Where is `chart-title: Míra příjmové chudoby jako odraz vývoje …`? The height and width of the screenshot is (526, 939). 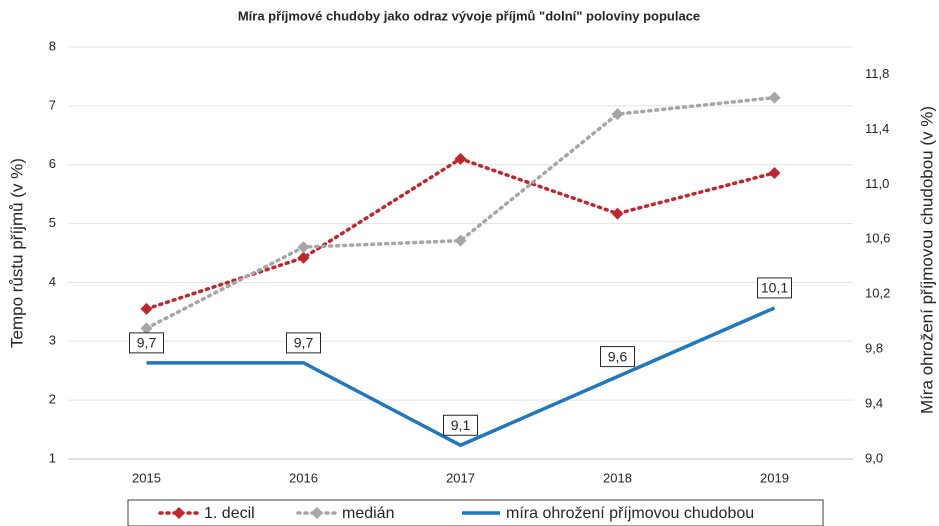 chart-title: Míra příjmové chudoby jako odraz vývoje … is located at coordinates (469, 15).